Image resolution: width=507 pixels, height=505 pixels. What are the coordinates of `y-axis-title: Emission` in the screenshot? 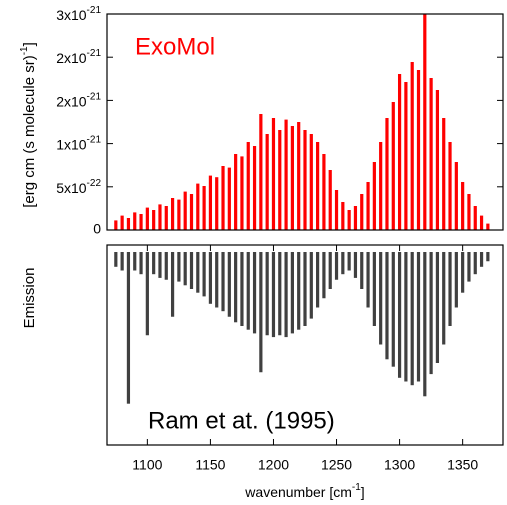 It's located at (29, 298).